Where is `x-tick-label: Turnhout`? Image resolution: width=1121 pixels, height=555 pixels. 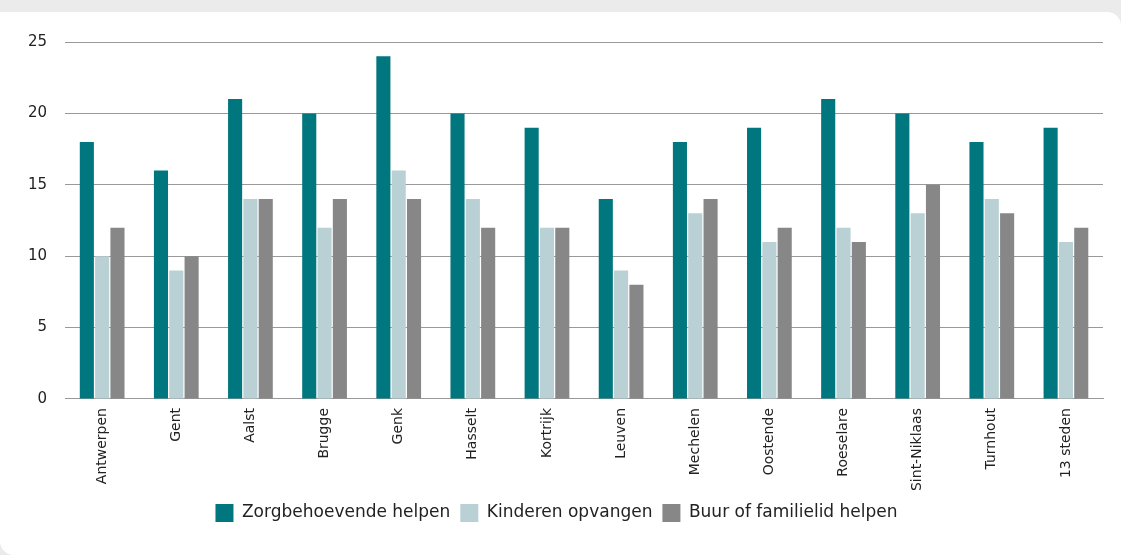
x-tick-label: Turnhout is located at coordinates (990, 439).